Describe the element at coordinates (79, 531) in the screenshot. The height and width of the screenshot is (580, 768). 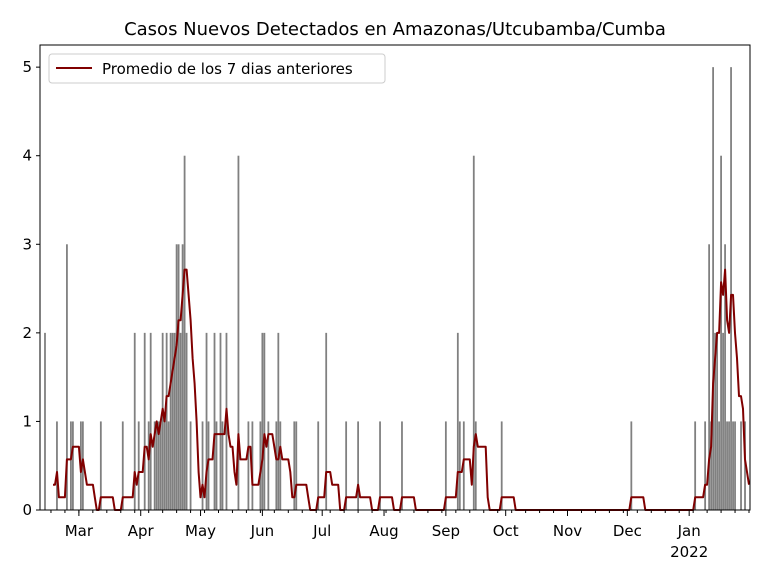
I see `x-tick-label: Mar` at that location.